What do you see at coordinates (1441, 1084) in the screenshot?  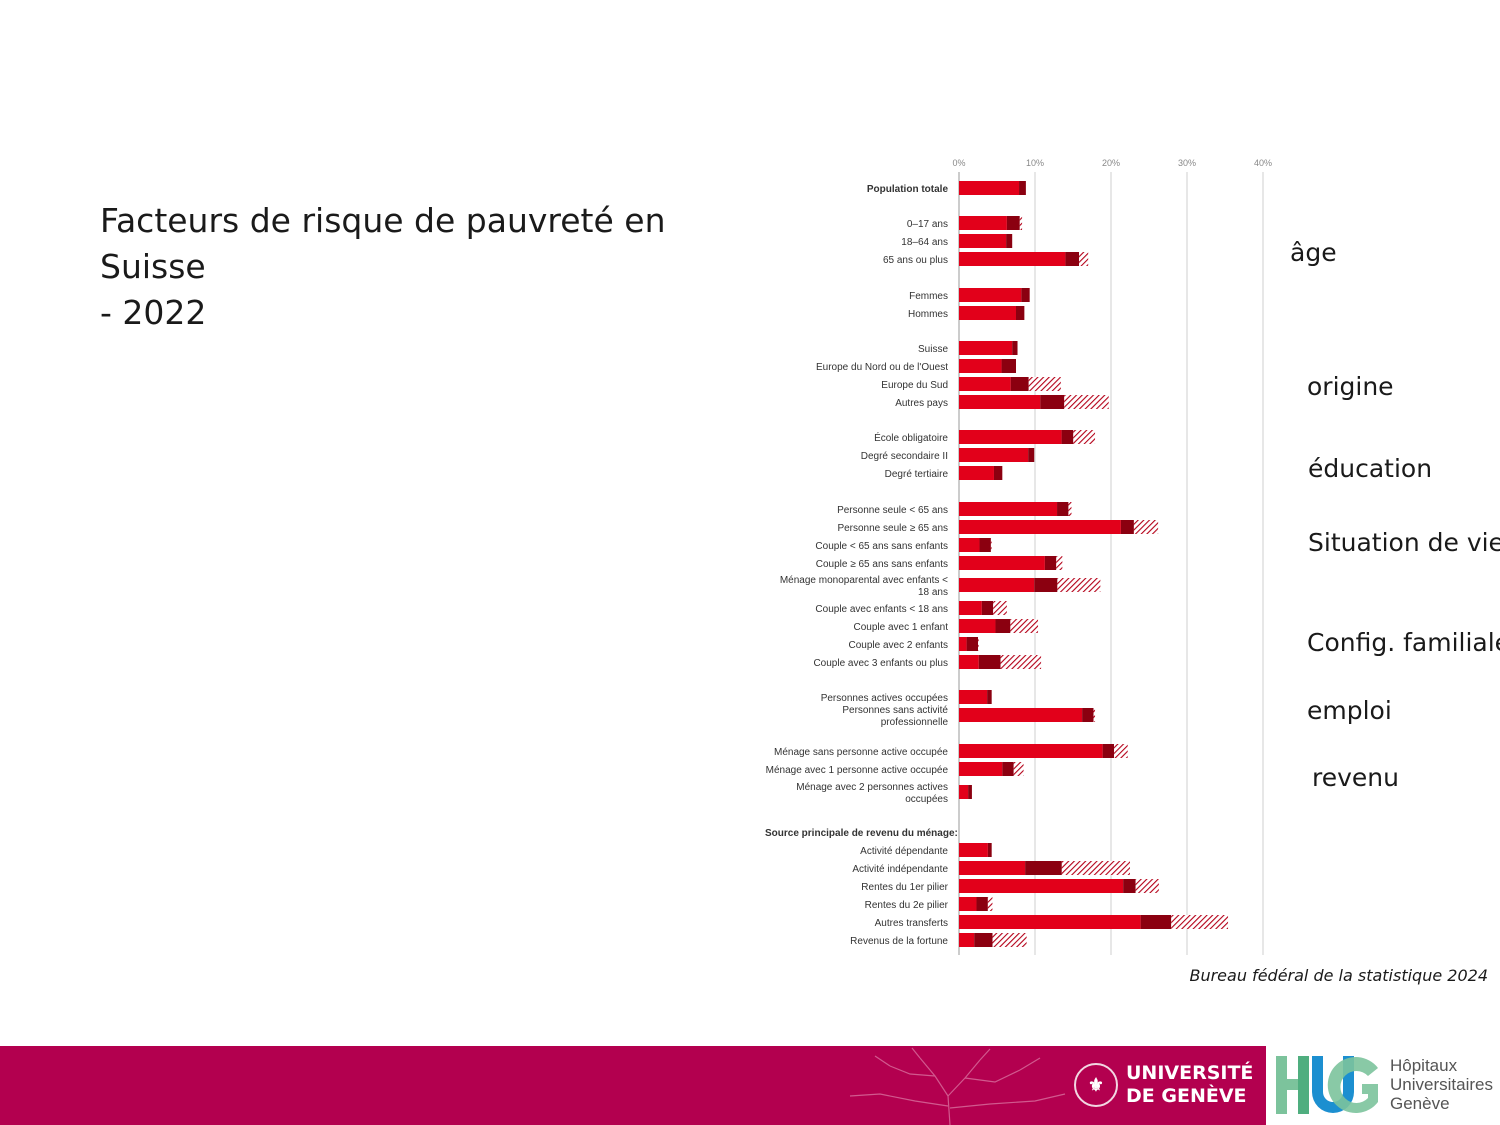 I see `hug-line2: Universitaires` at bounding box center [1441, 1084].